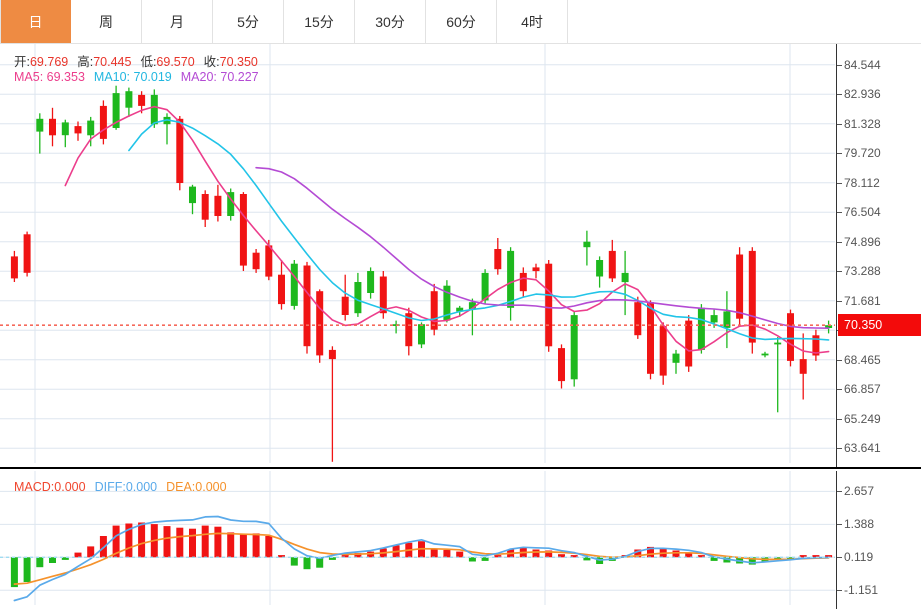 The image size is (921, 609). I want to click on price-tick-label: 78.112, so click(862, 182).